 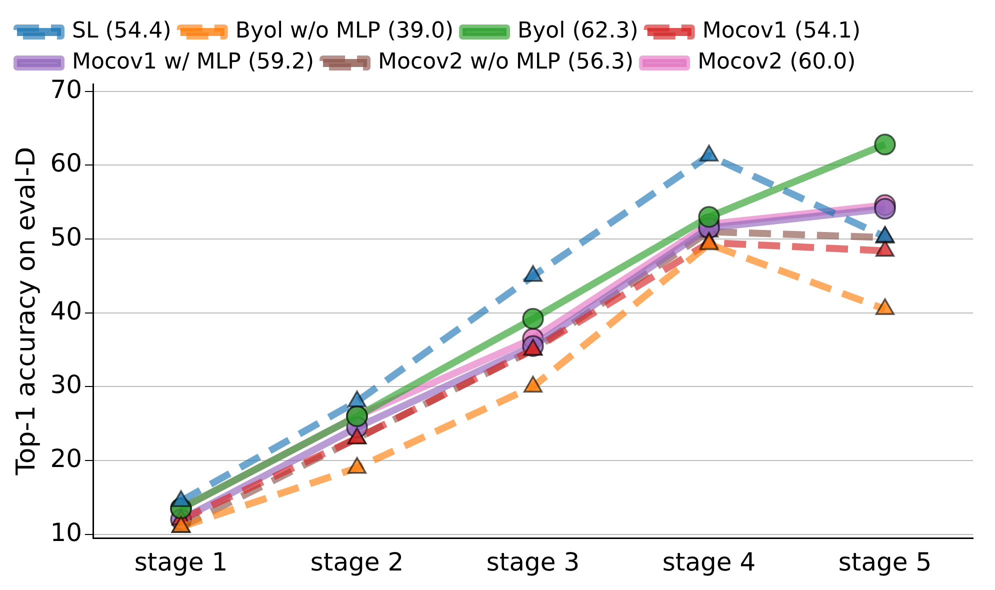 What do you see at coordinates (66, 163) in the screenshot?
I see `y-tick-label: 60` at bounding box center [66, 163].